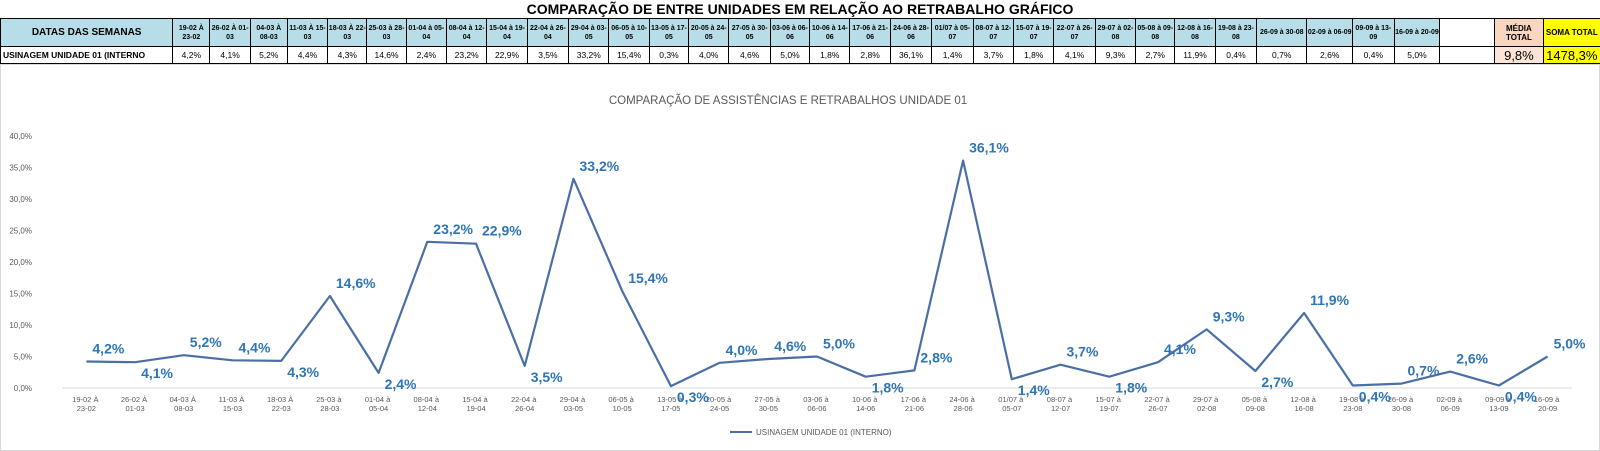  I want to click on week-header-cell: 03-06 à 06-06, so click(790, 32).